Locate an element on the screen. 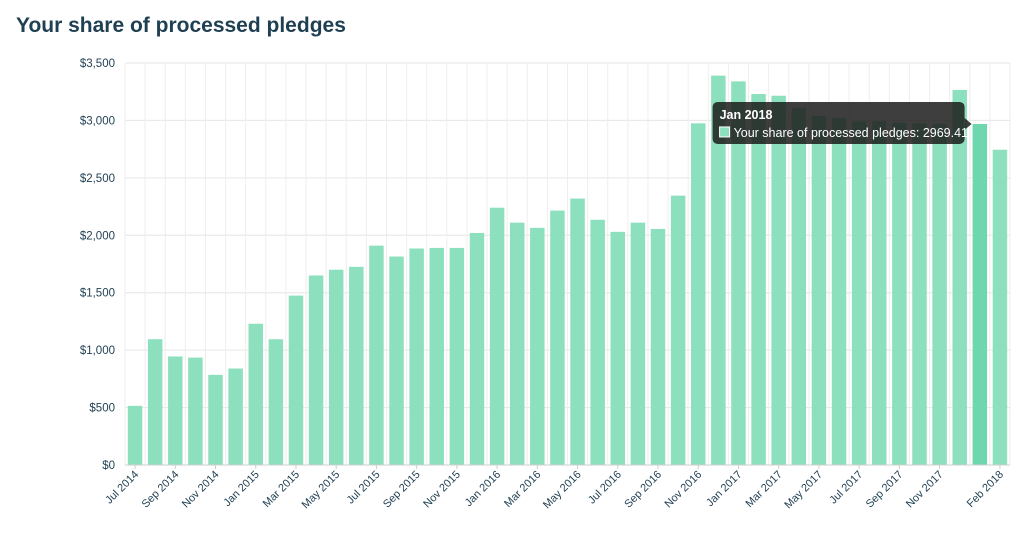 This screenshot has height=540, width=1036. bar-apr-2016 is located at coordinates (557, 337).